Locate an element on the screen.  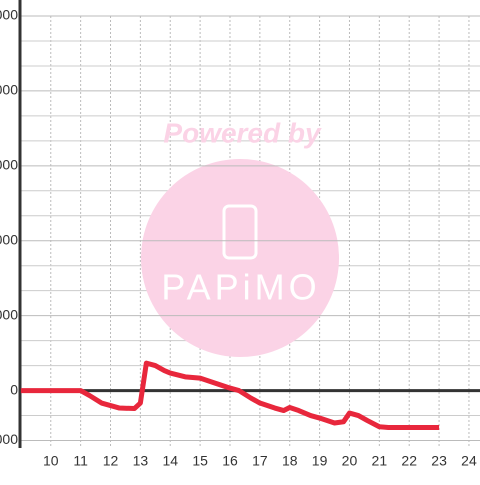
y-tick-label: 0 is located at coordinates (14, 389).